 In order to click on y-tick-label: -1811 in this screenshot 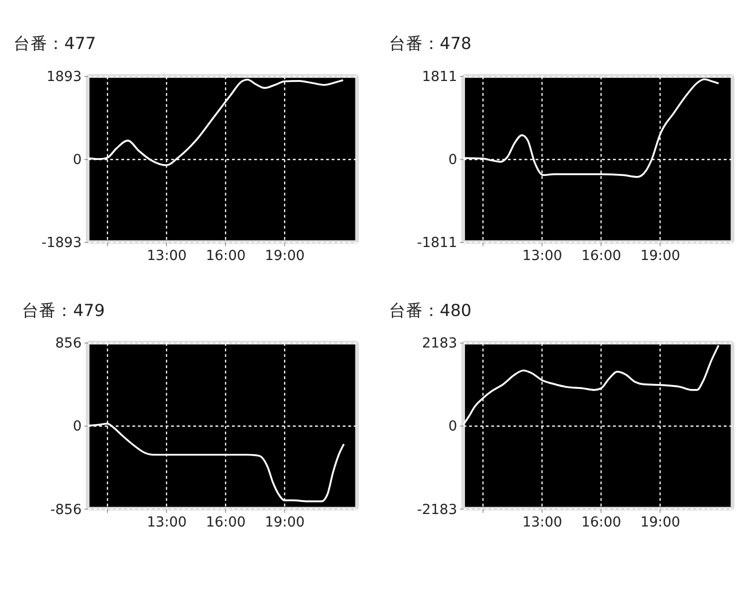, I will do `click(437, 243)`.